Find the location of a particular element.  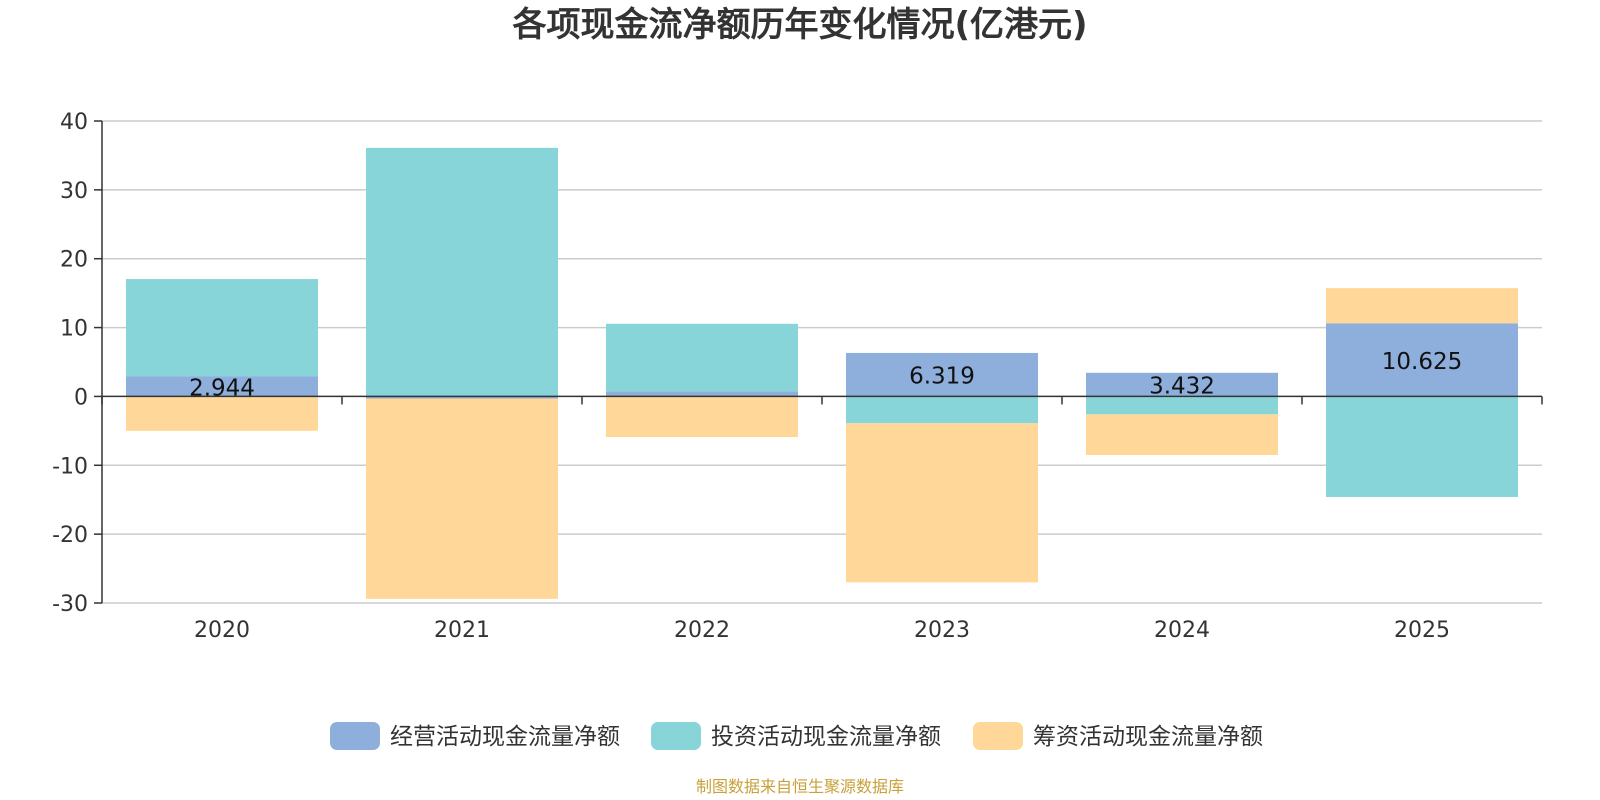

chart-title: 各项现金流净额历年变化情况(亿港元) is located at coordinates (799, 25).